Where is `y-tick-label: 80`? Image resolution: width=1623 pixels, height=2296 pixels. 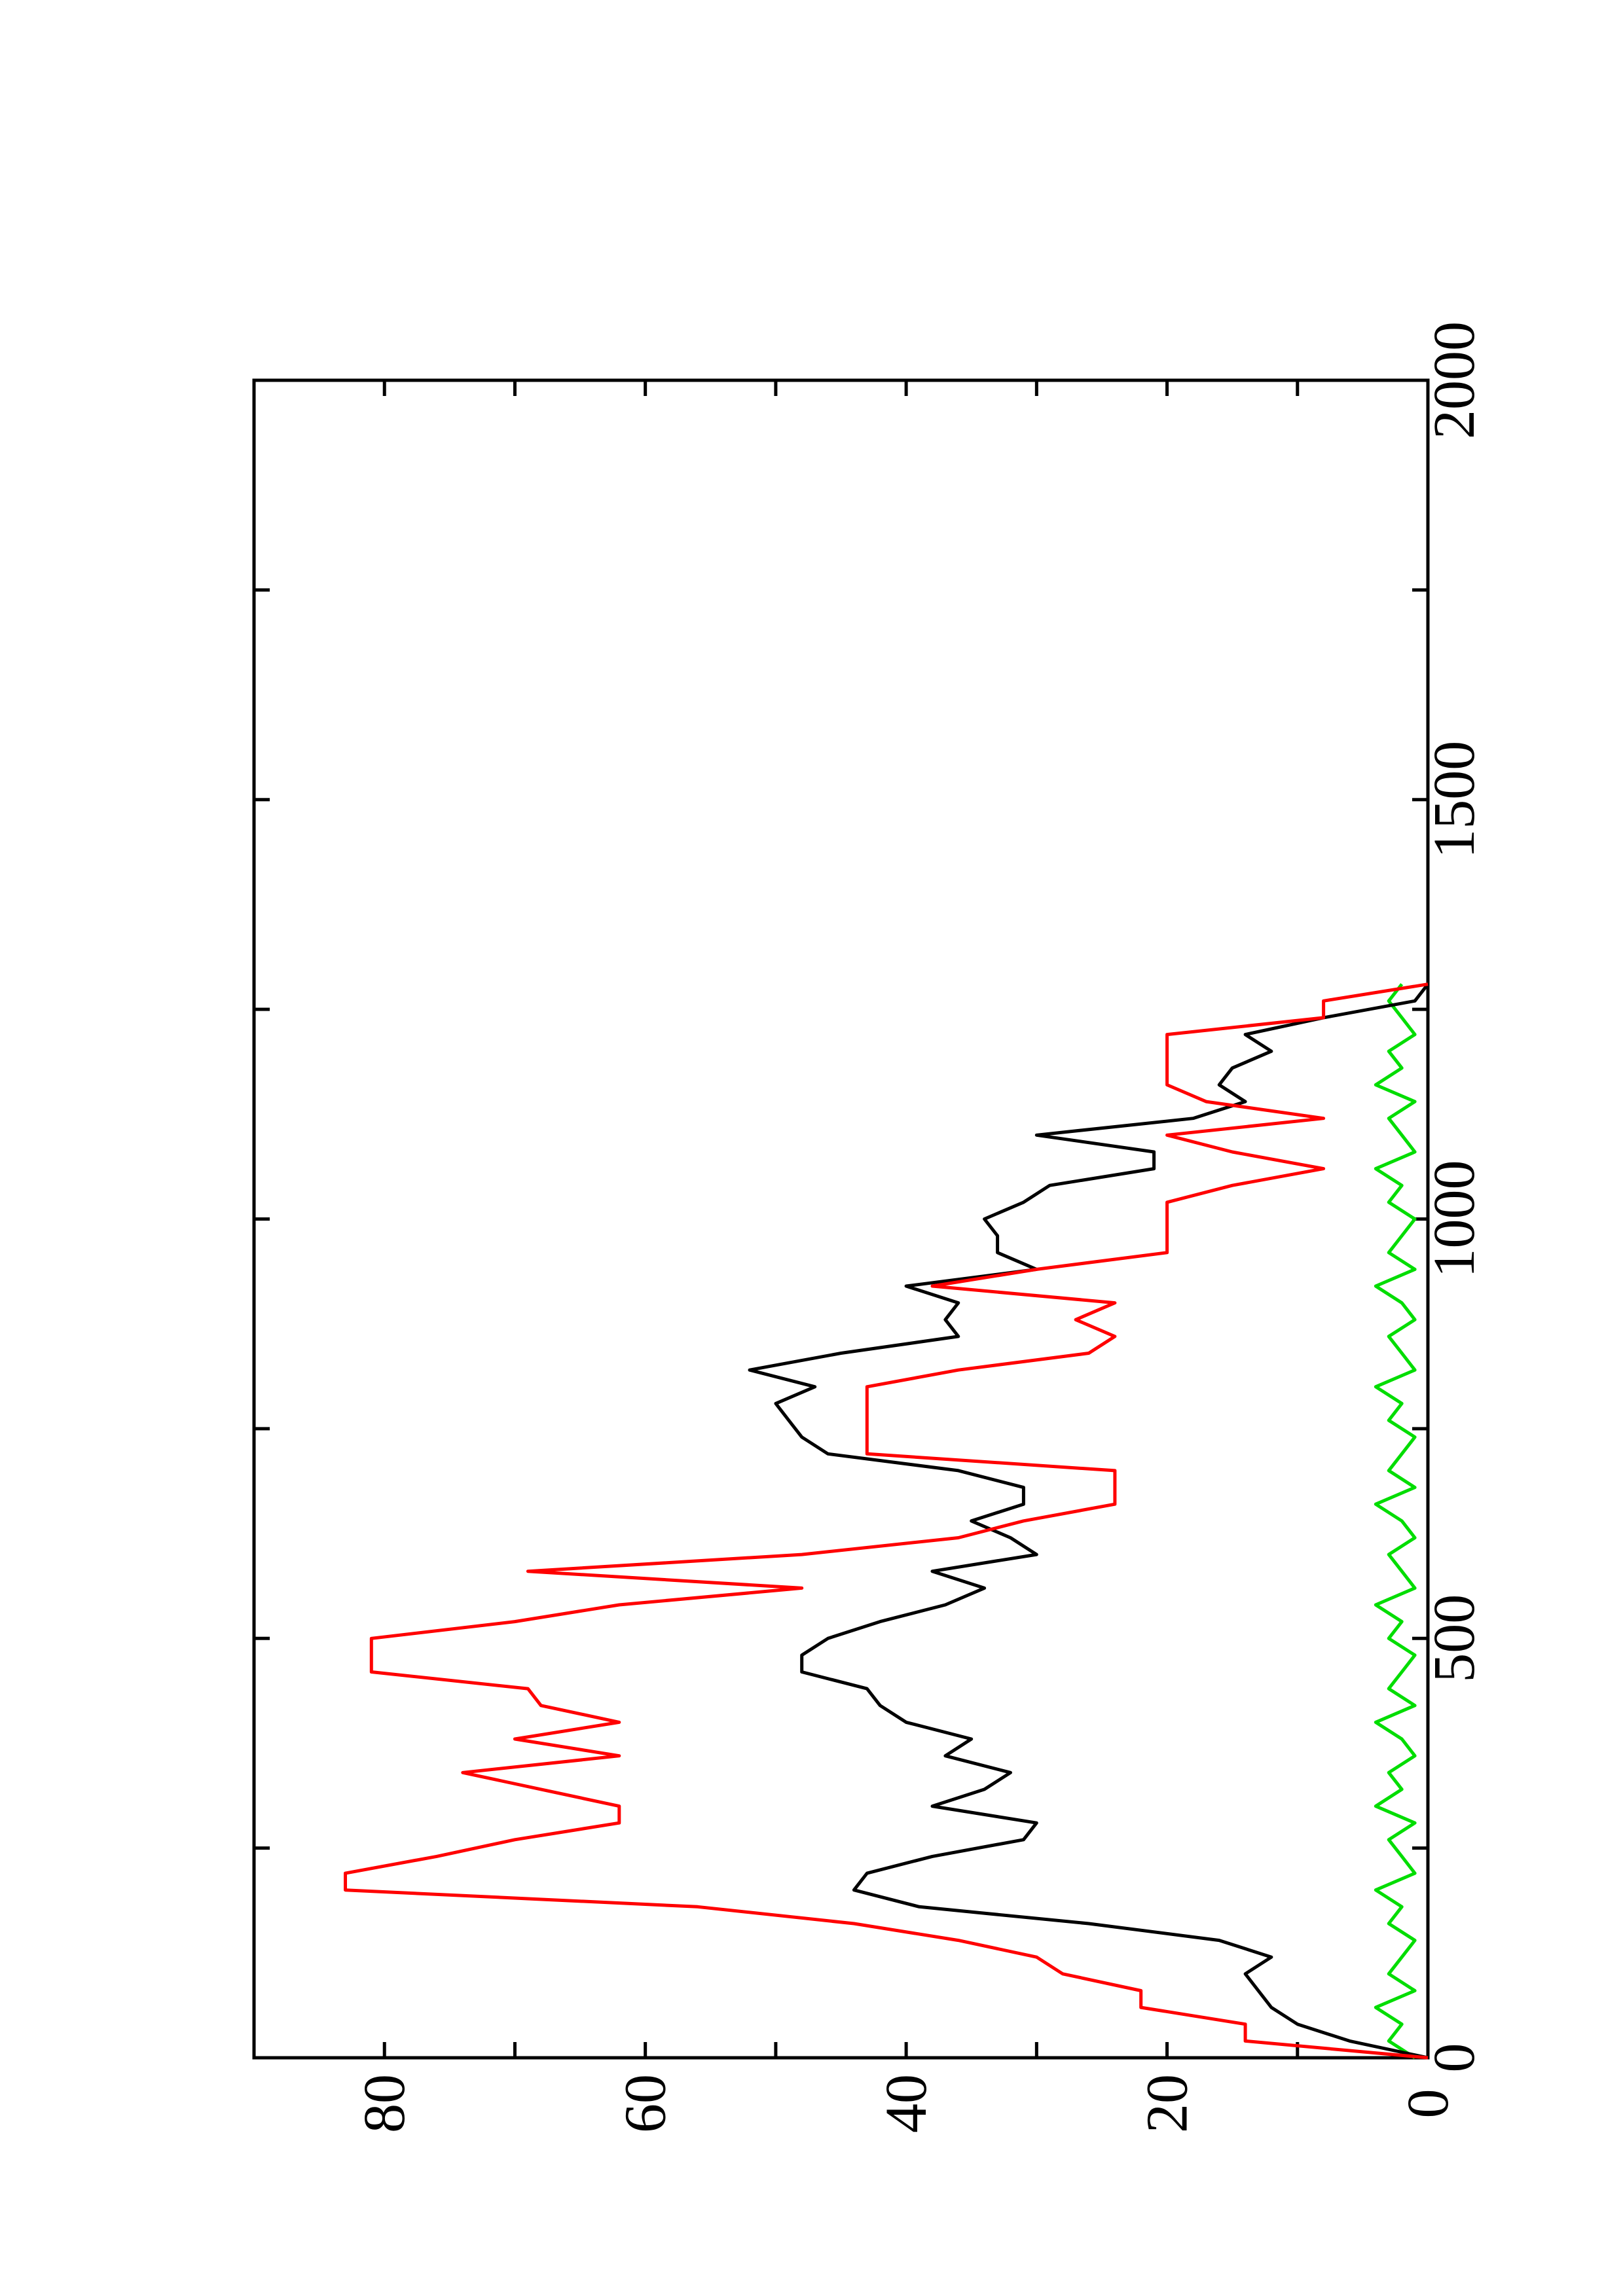
y-tick-label: 80 is located at coordinates (384, 2103).